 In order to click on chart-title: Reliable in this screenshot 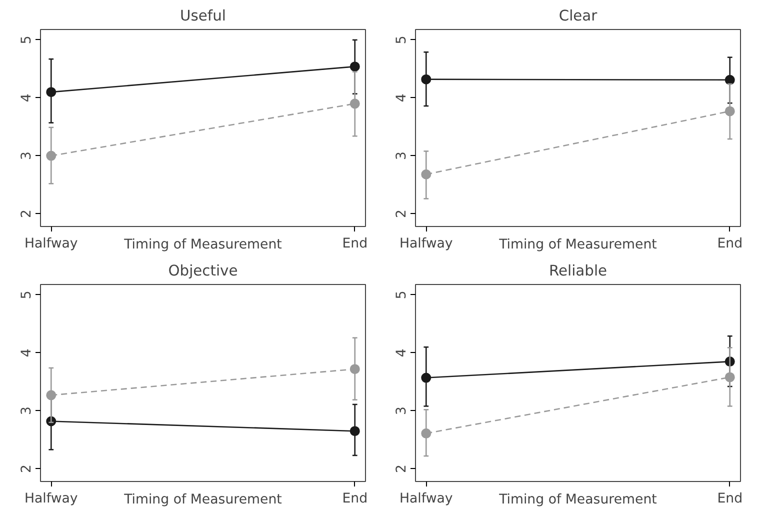, I will do `click(578, 271)`.